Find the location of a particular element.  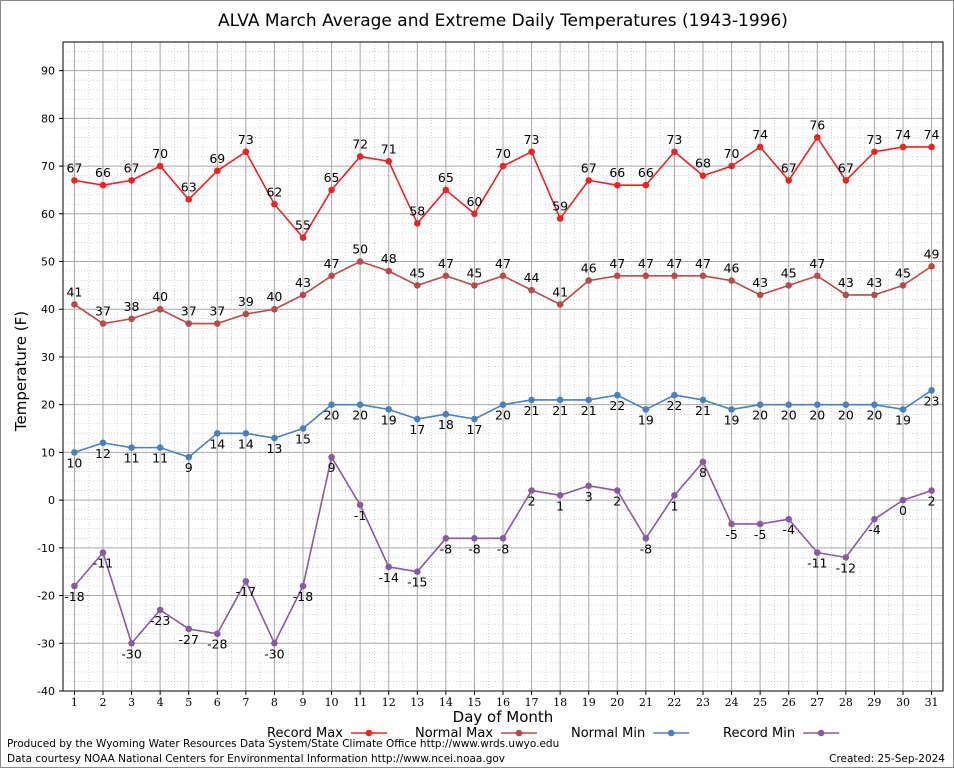

record-min-data-label: -8 is located at coordinates (474, 548).